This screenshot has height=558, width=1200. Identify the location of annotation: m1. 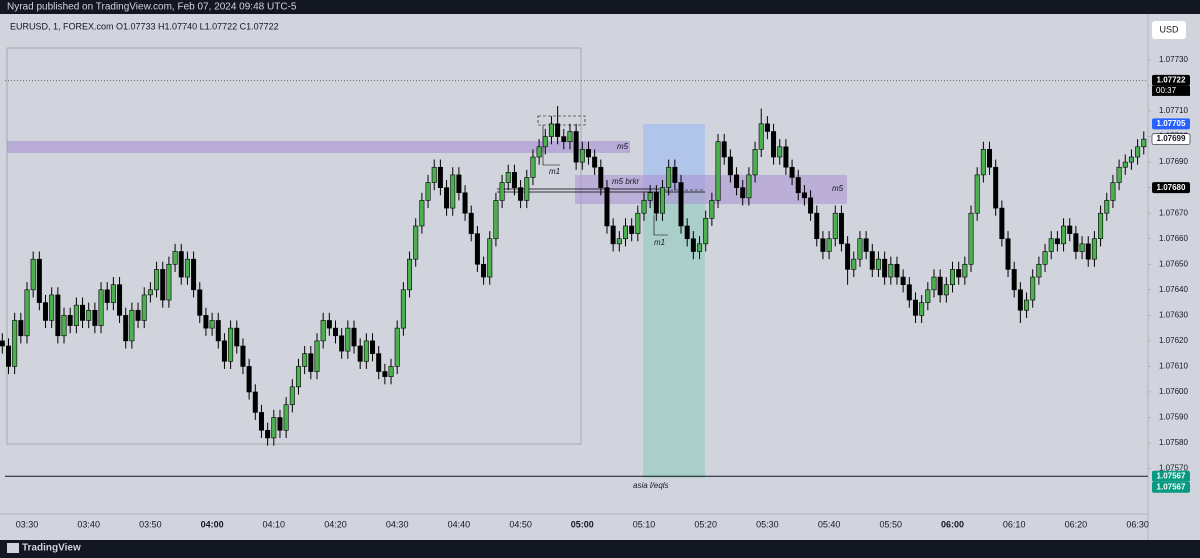
(659, 242).